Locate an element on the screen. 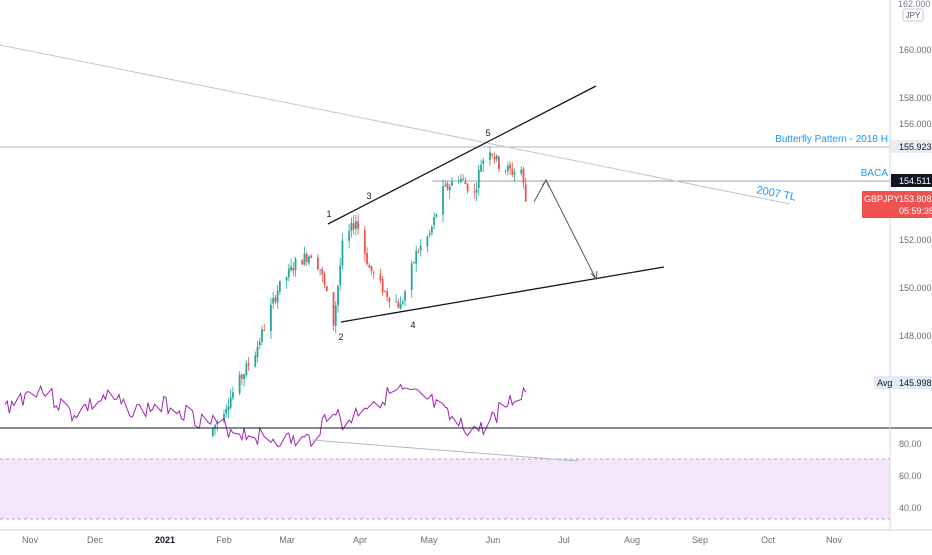  butterfly-price-tag is located at coordinates (911, 146).